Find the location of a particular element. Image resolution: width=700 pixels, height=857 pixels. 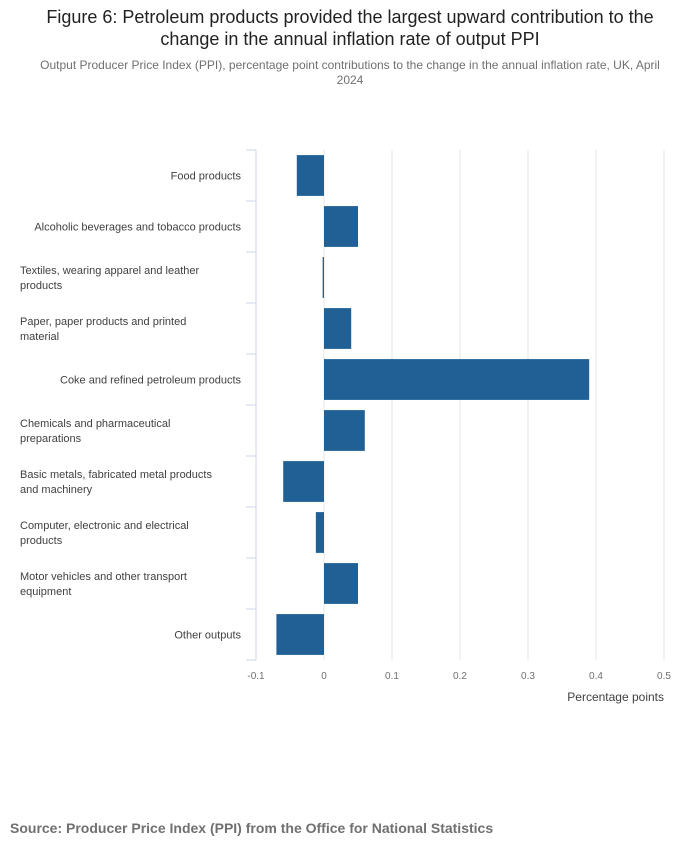

x-tick-label: 0.4 is located at coordinates (596, 676).